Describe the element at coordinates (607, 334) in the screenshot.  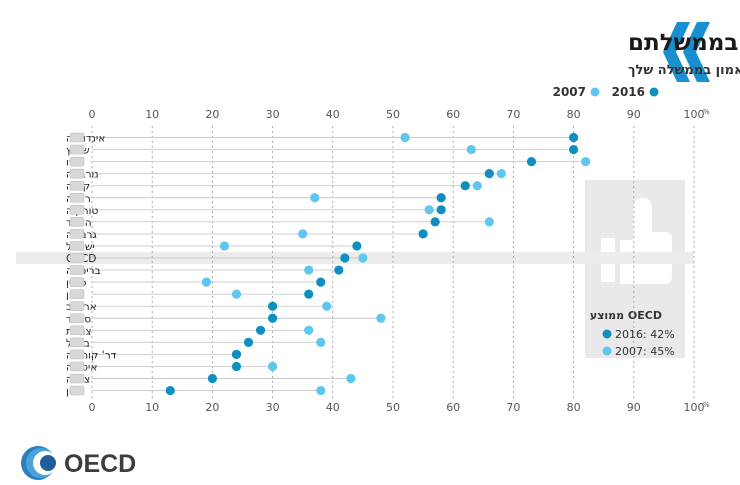
I see `oecd-box-marker-2016` at that location.